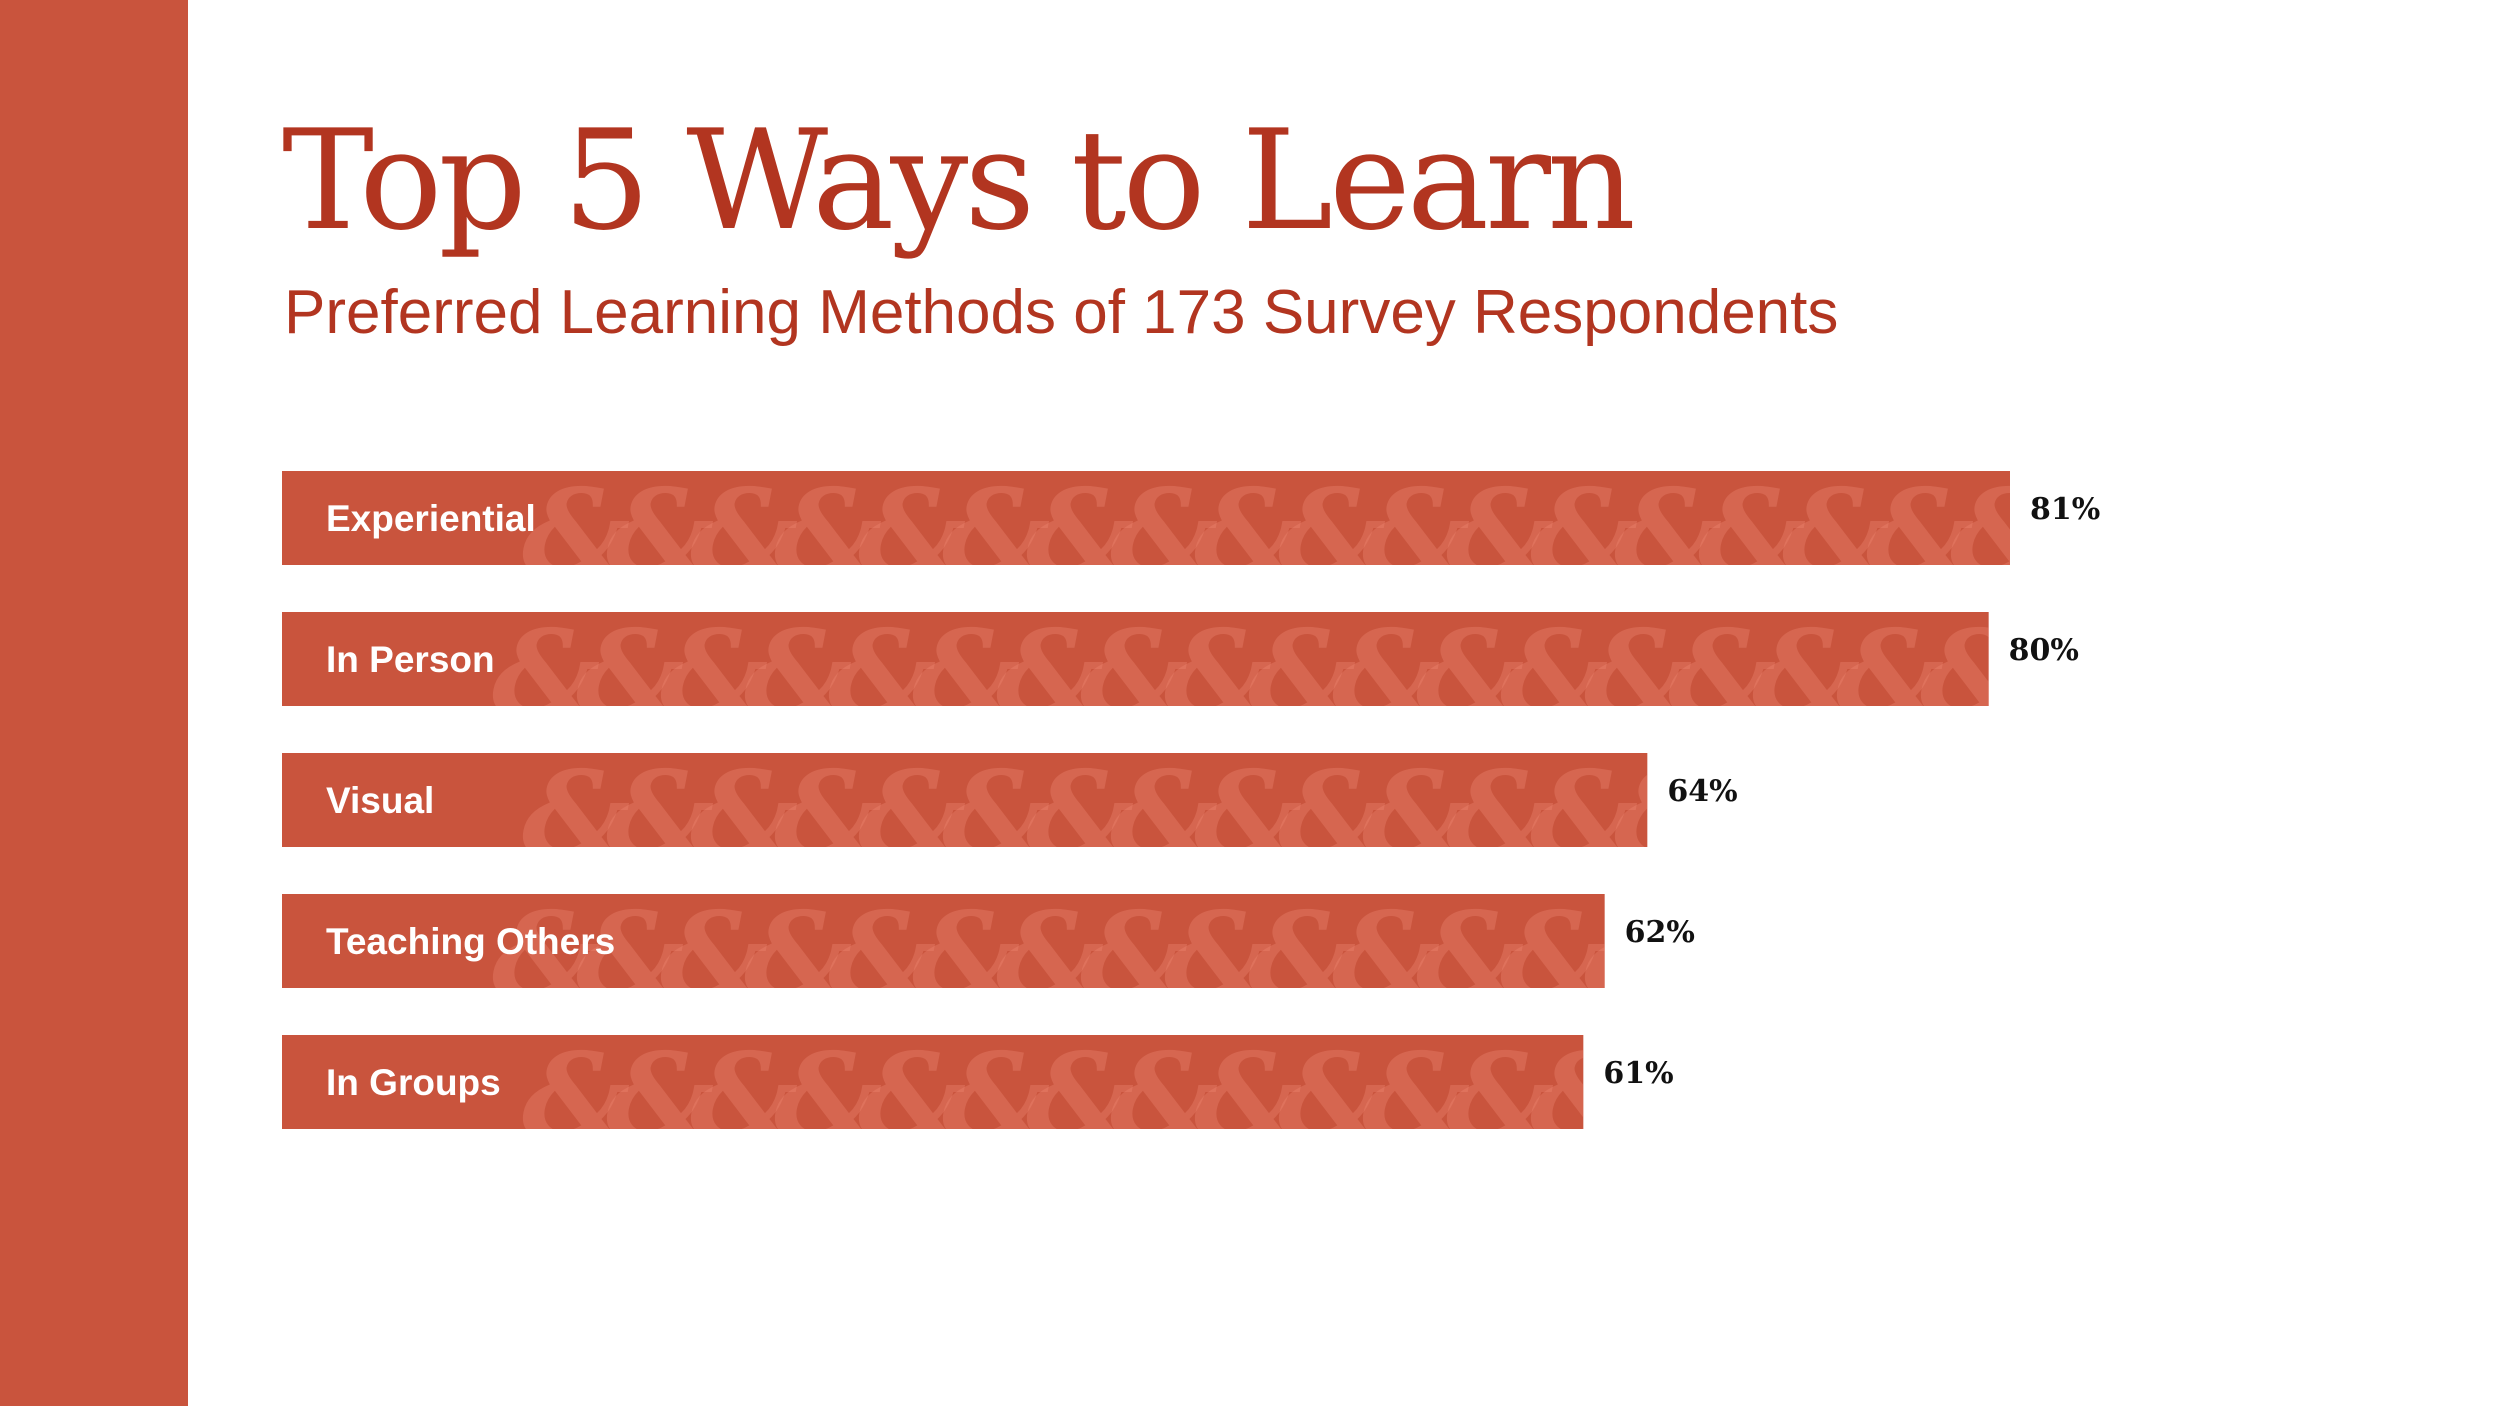 This screenshot has height=1406, width=2500. What do you see at coordinates (1660, 932) in the screenshot?
I see `bar-value-label: 62%` at bounding box center [1660, 932].